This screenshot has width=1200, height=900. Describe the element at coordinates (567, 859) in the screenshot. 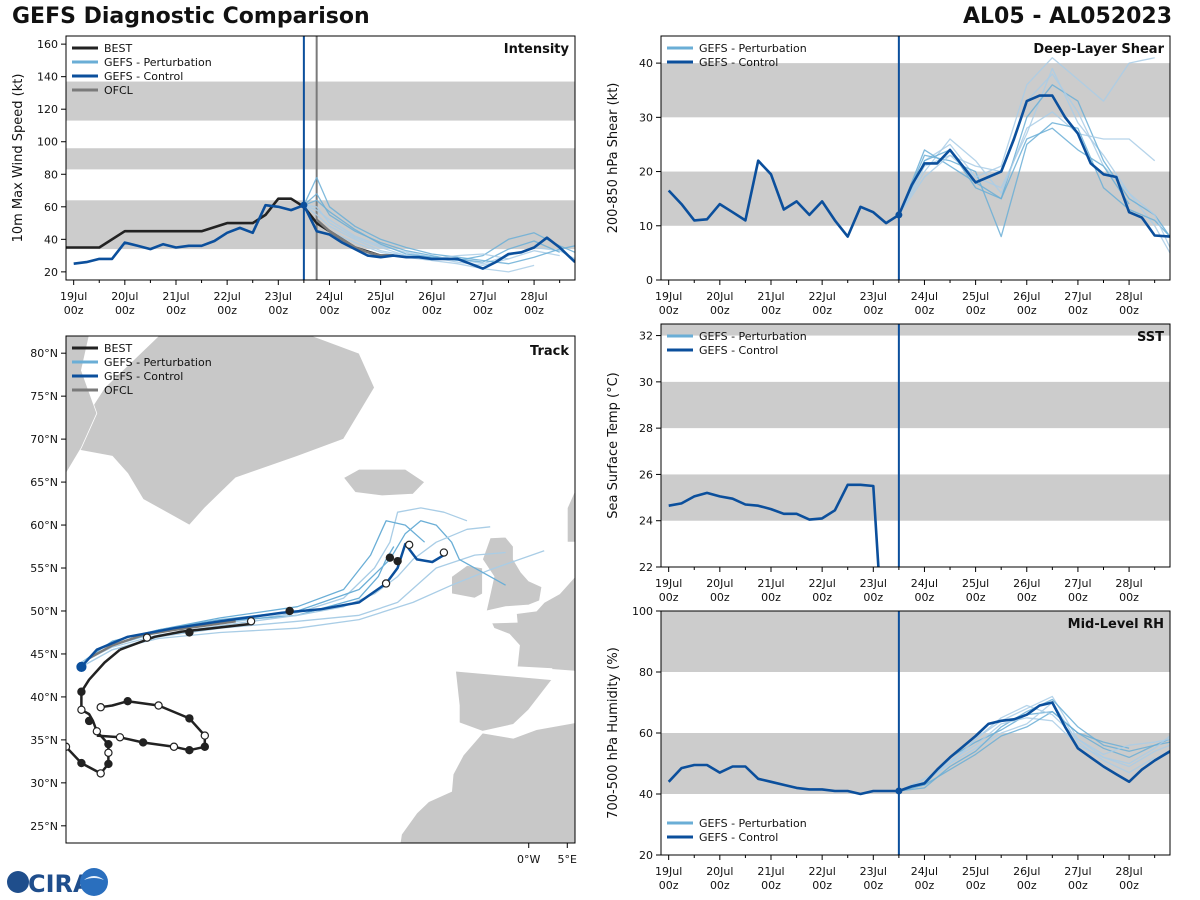

I see `track-lon-label: 5°E` at that location.